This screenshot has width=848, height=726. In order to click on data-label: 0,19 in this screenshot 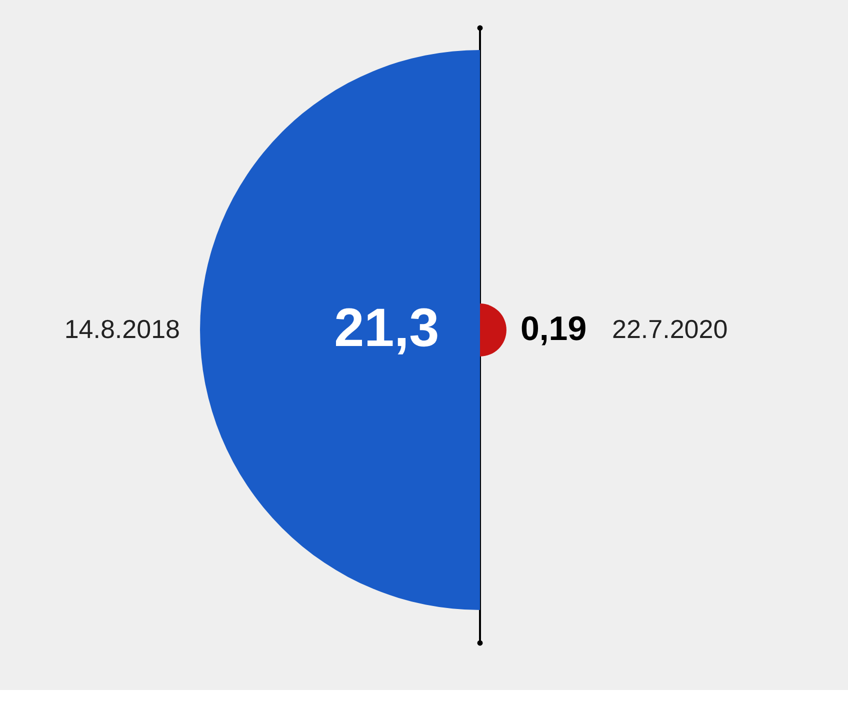, I will do `click(553, 329)`.